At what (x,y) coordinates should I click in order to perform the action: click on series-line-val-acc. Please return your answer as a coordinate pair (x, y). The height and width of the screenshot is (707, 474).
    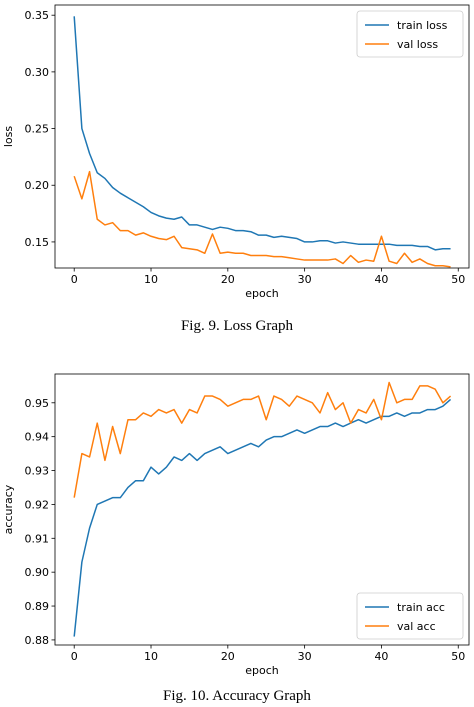
    Looking at the image, I should click on (262, 439).